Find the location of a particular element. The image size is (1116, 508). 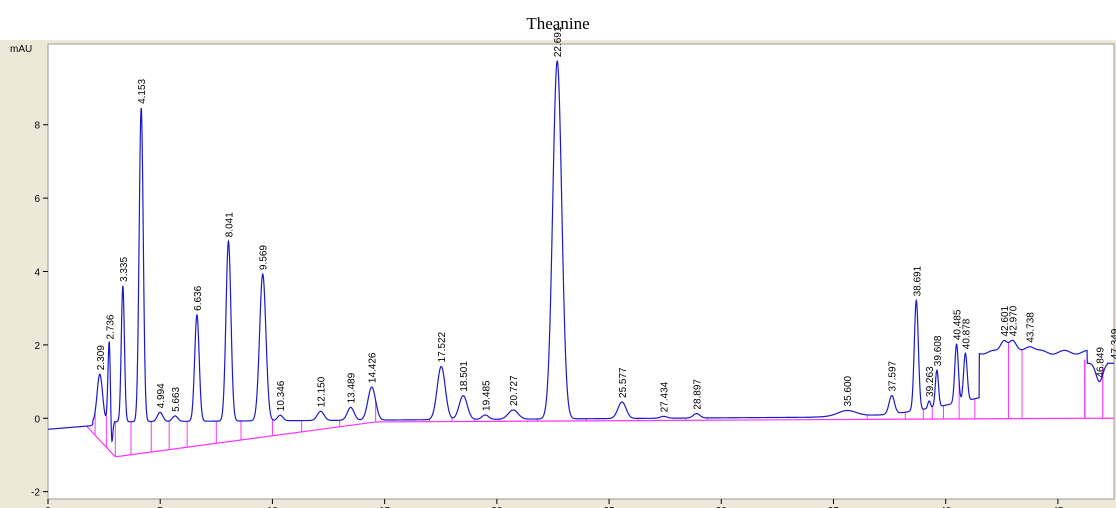

x-tick-label: 40 is located at coordinates (946, 507).